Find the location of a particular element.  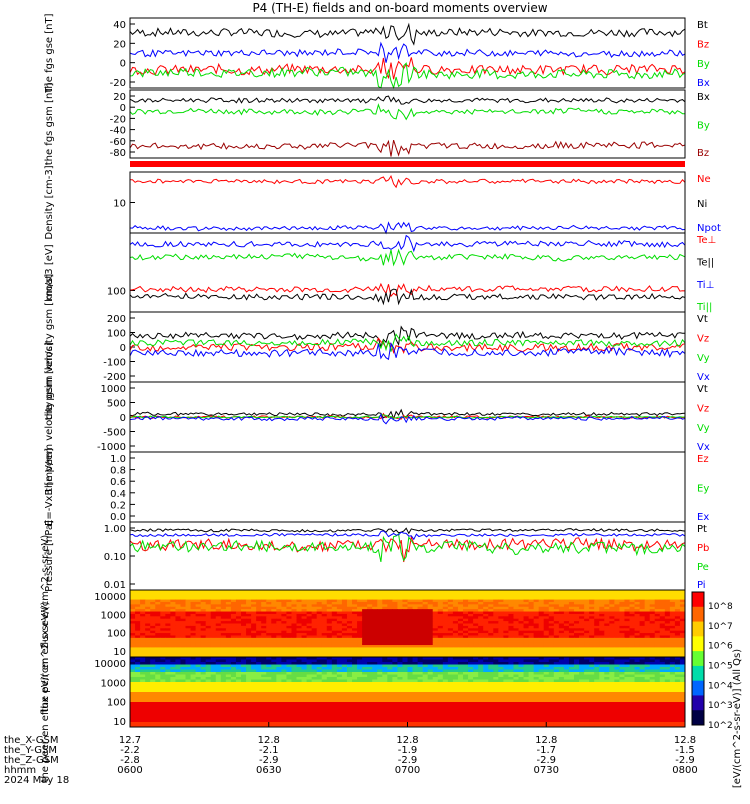

panel-ylabel: E=-VxB [mV/m] is located at coordinates (49, 487).